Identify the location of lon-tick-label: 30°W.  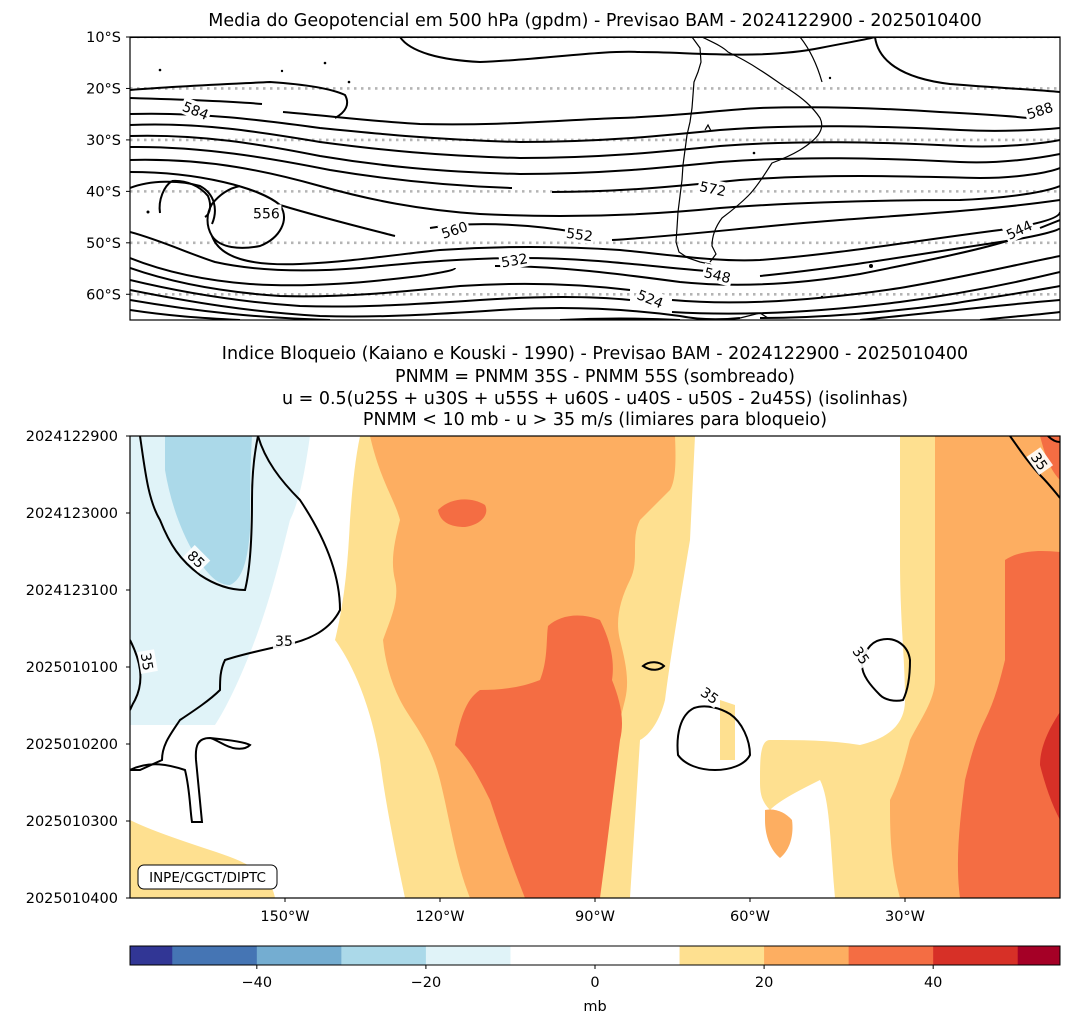
(905, 917).